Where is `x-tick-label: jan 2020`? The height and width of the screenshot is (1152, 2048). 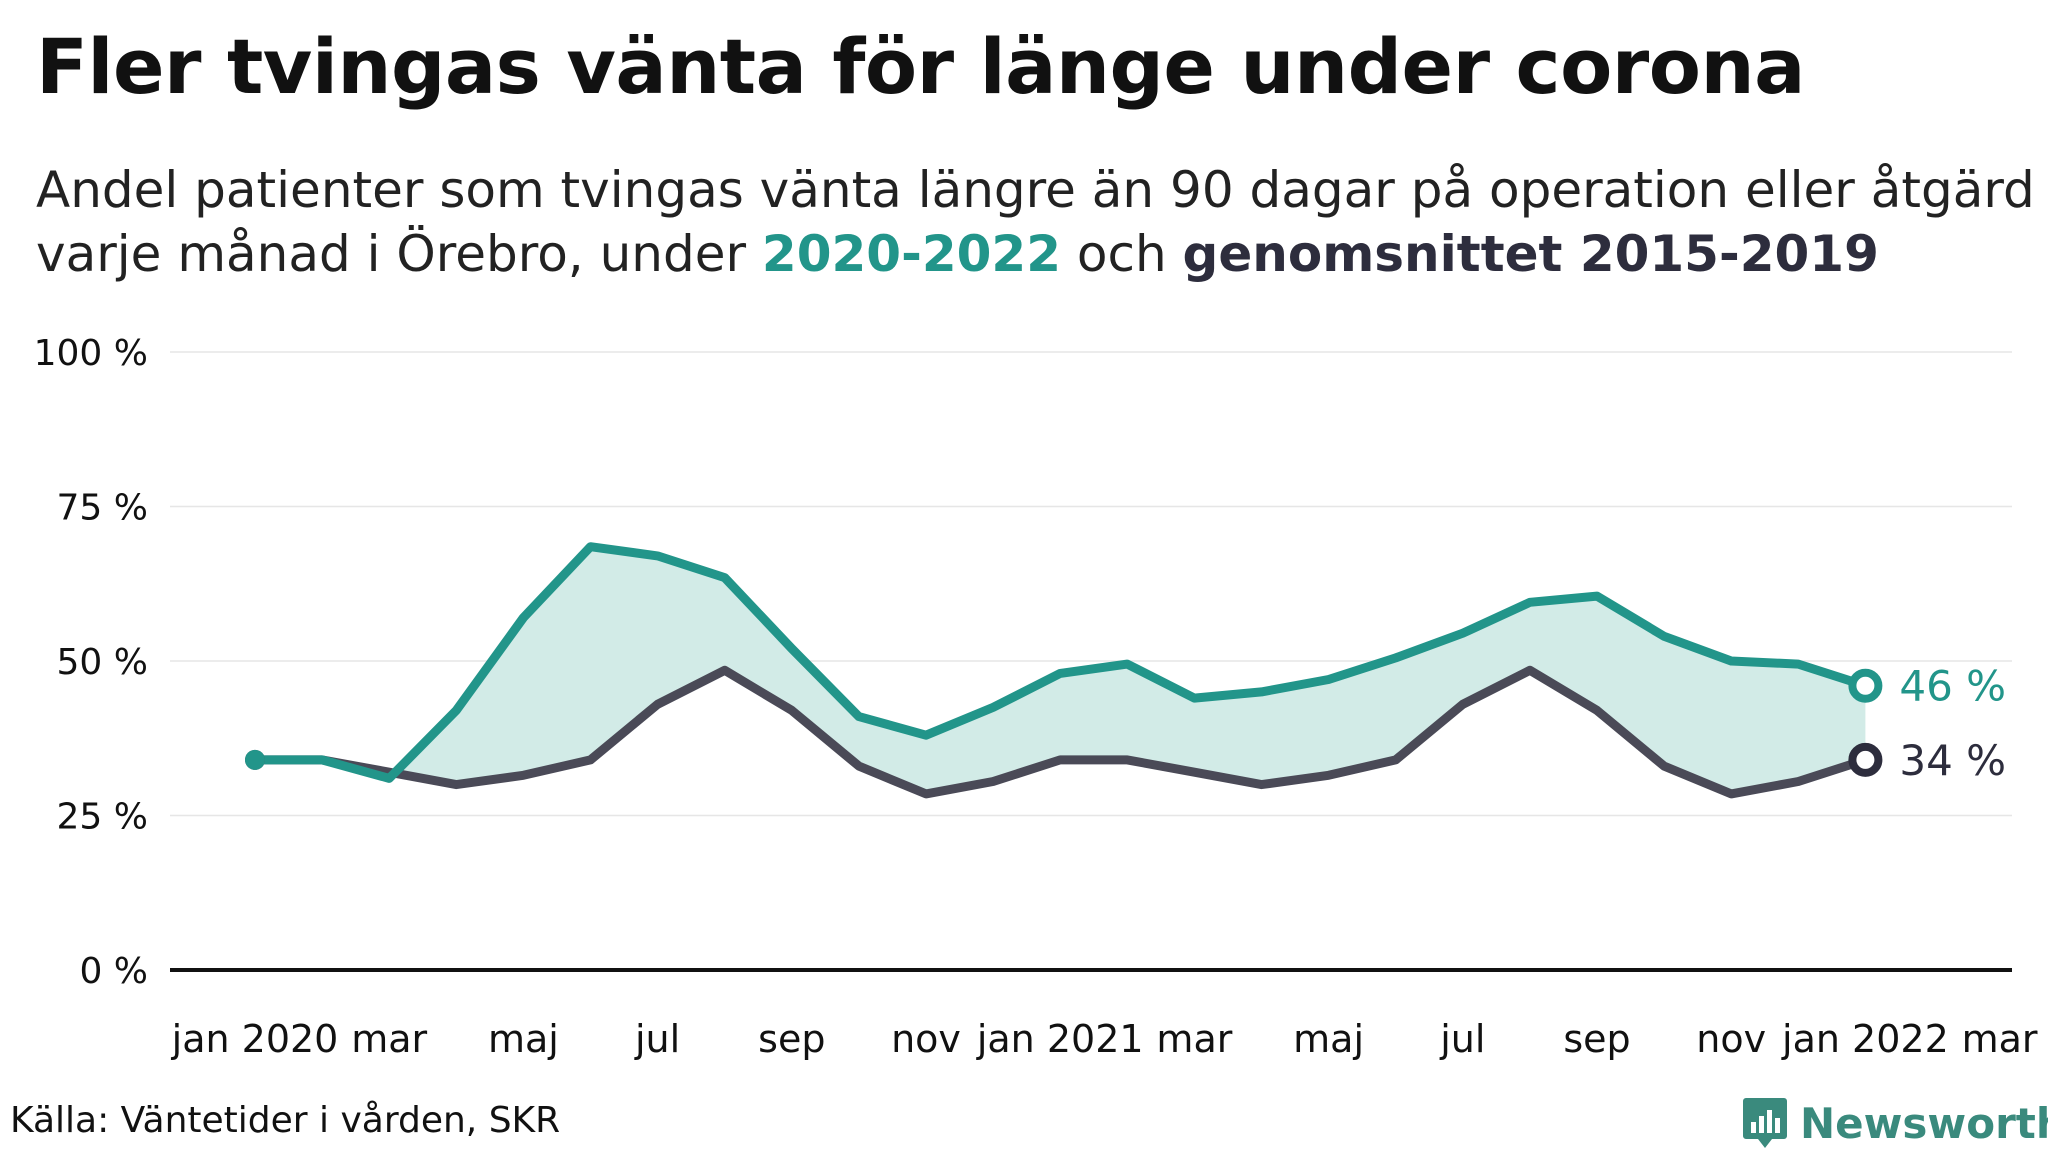 x-tick-label: jan 2020 is located at coordinates (255, 1039).